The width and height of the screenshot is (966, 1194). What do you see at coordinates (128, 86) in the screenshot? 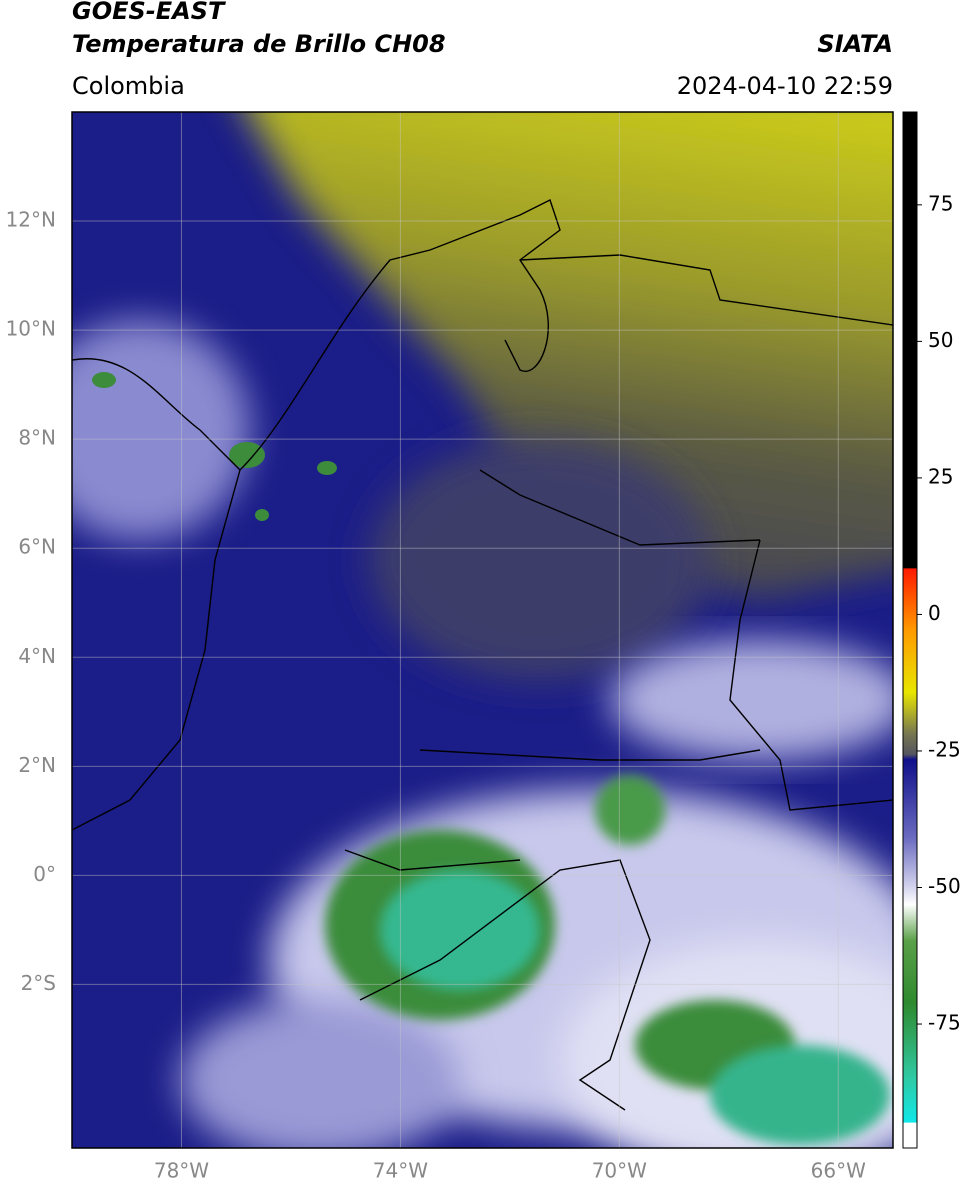
I see `region: Colombia` at bounding box center [128, 86].